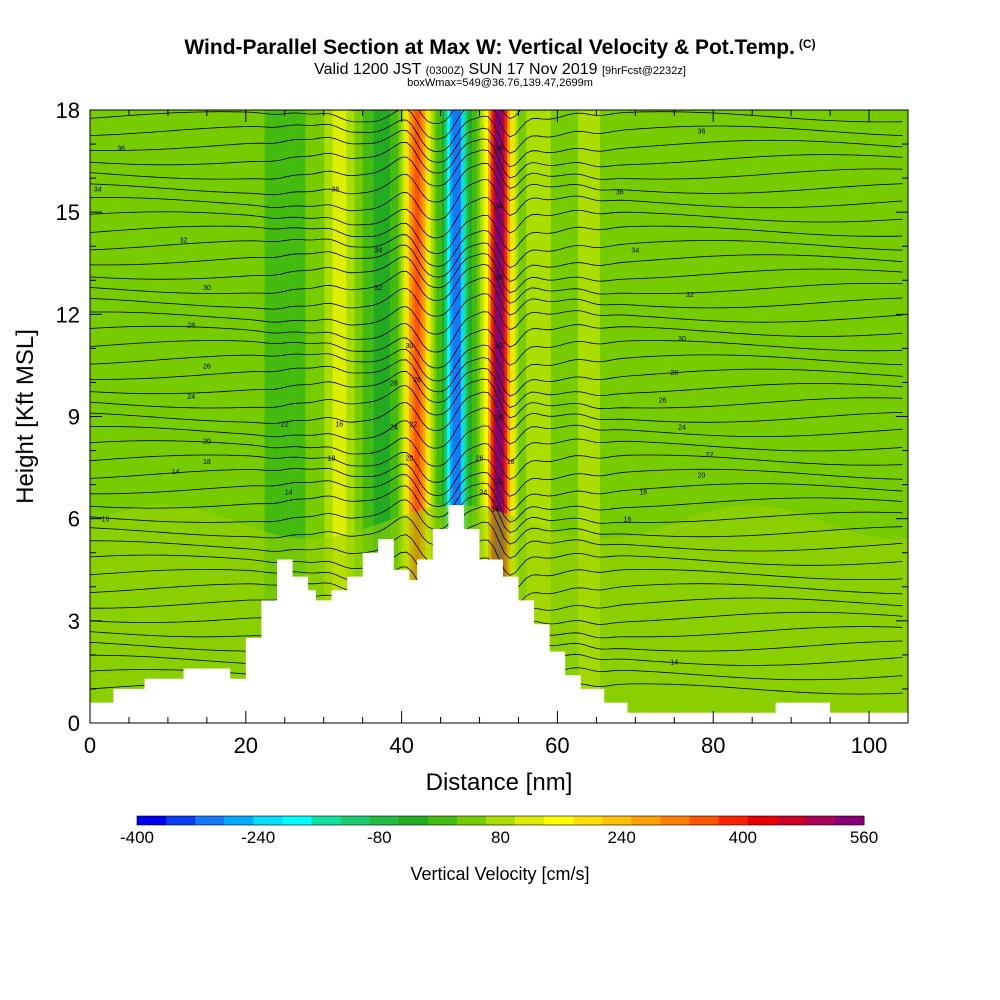 This screenshot has height=1000, width=1000. What do you see at coordinates (68, 212) in the screenshot?
I see `y-tick-label: 15` at bounding box center [68, 212].